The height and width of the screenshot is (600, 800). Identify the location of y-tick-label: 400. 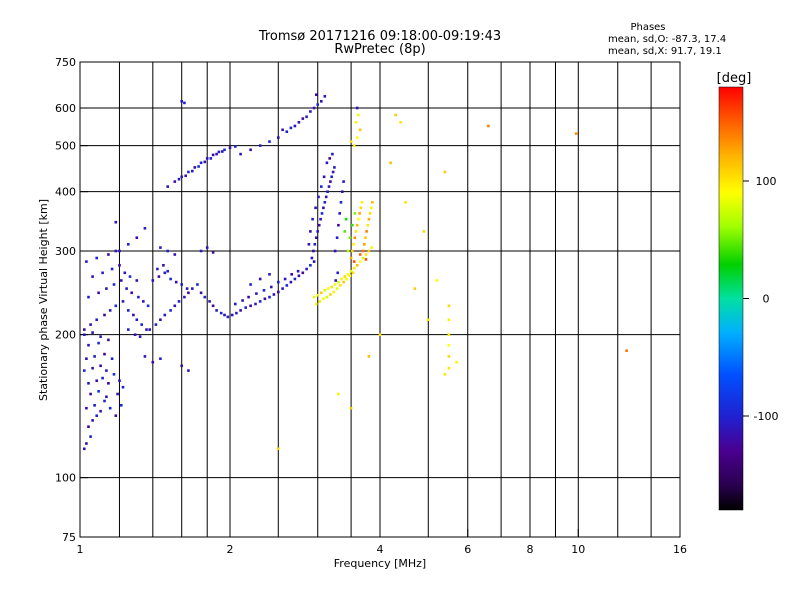
(65, 192).